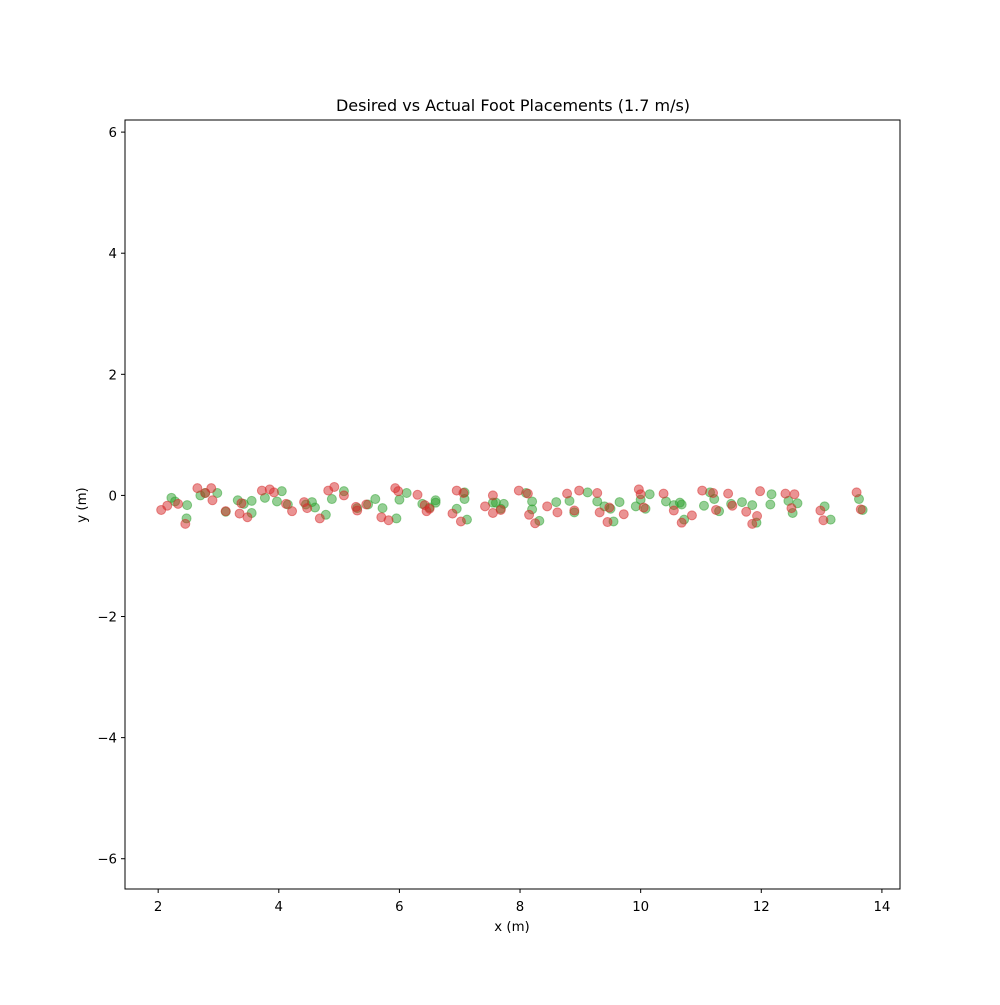 The image size is (1000, 1005). Describe the element at coordinates (113, 375) in the screenshot. I see `y-tick-label: 2` at that location.